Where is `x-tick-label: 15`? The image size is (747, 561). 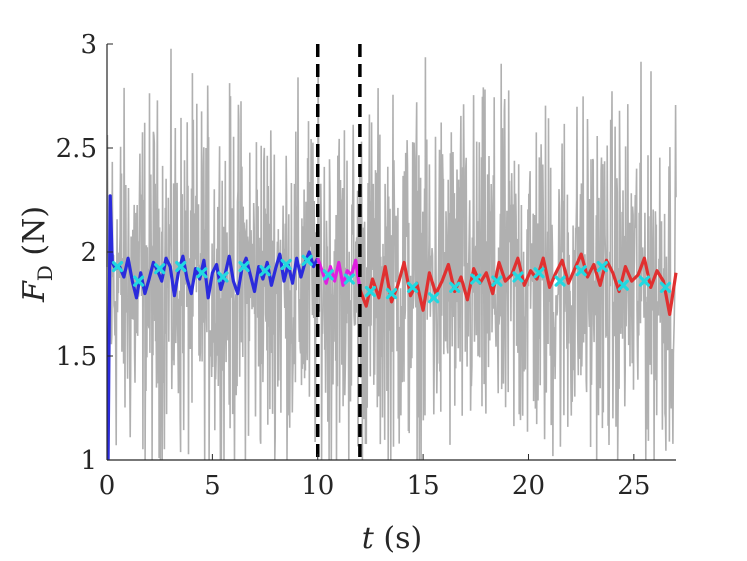 x-tick-label: 15 is located at coordinates (423, 486).